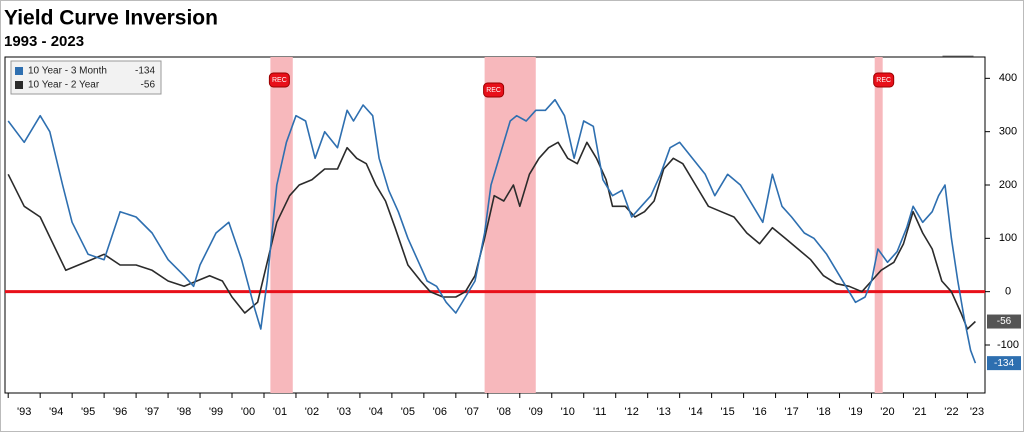  I want to click on y-tick-label: -100, so click(1008, 345).